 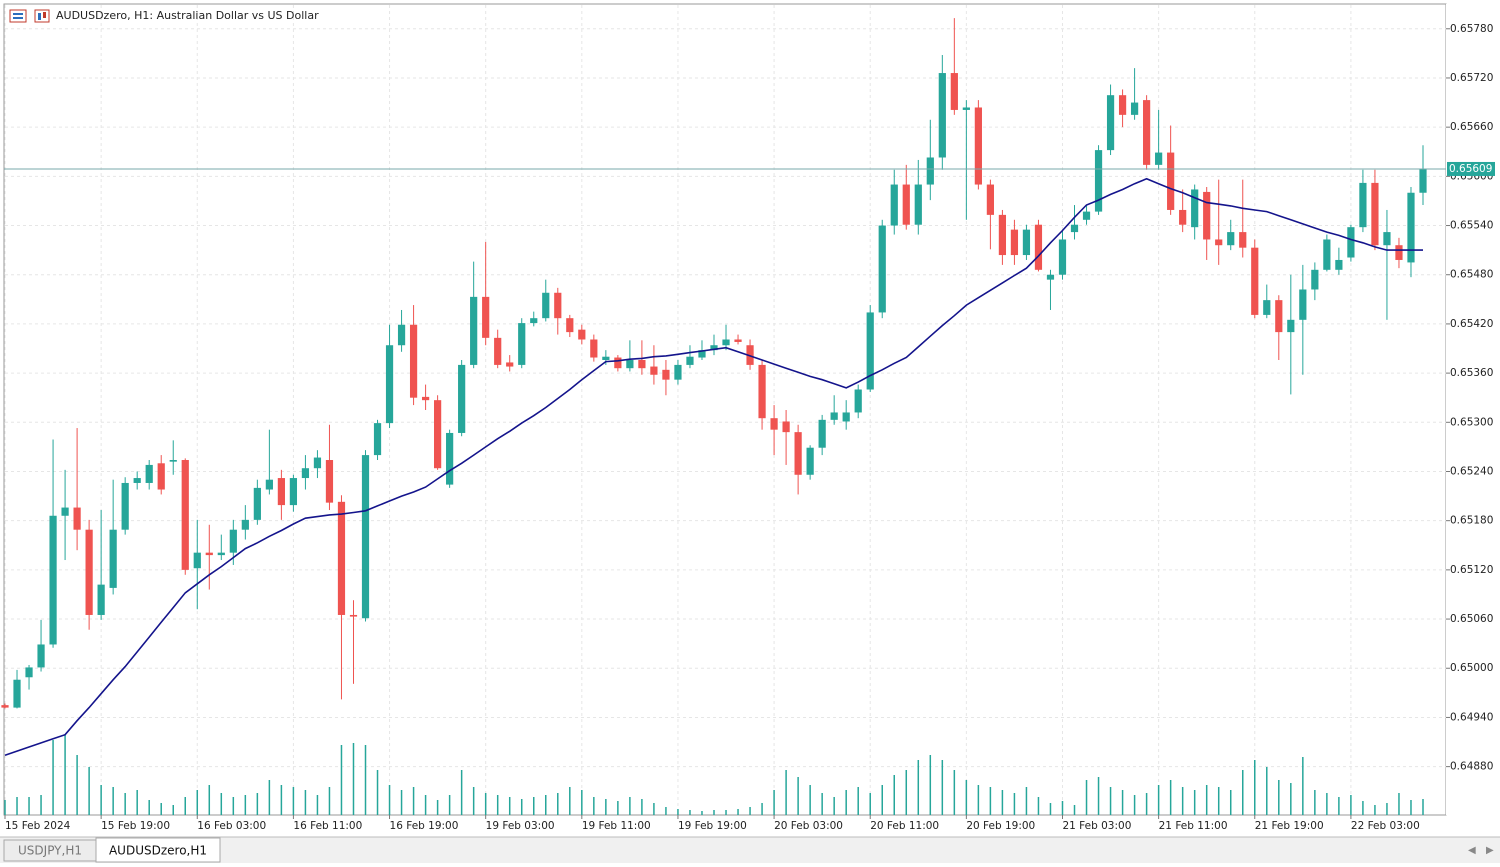 What do you see at coordinates (1471, 619) in the screenshot?
I see `y-tick-label: 0.65060` at bounding box center [1471, 619].